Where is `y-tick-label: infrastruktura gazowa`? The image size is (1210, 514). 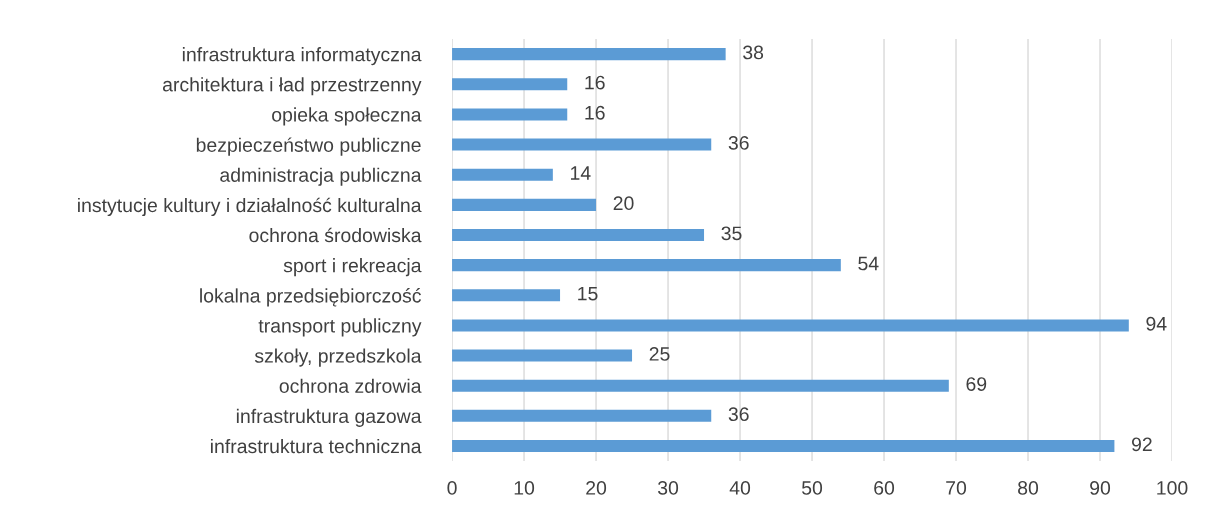 y-tick-label: infrastruktura gazowa is located at coordinates (329, 417).